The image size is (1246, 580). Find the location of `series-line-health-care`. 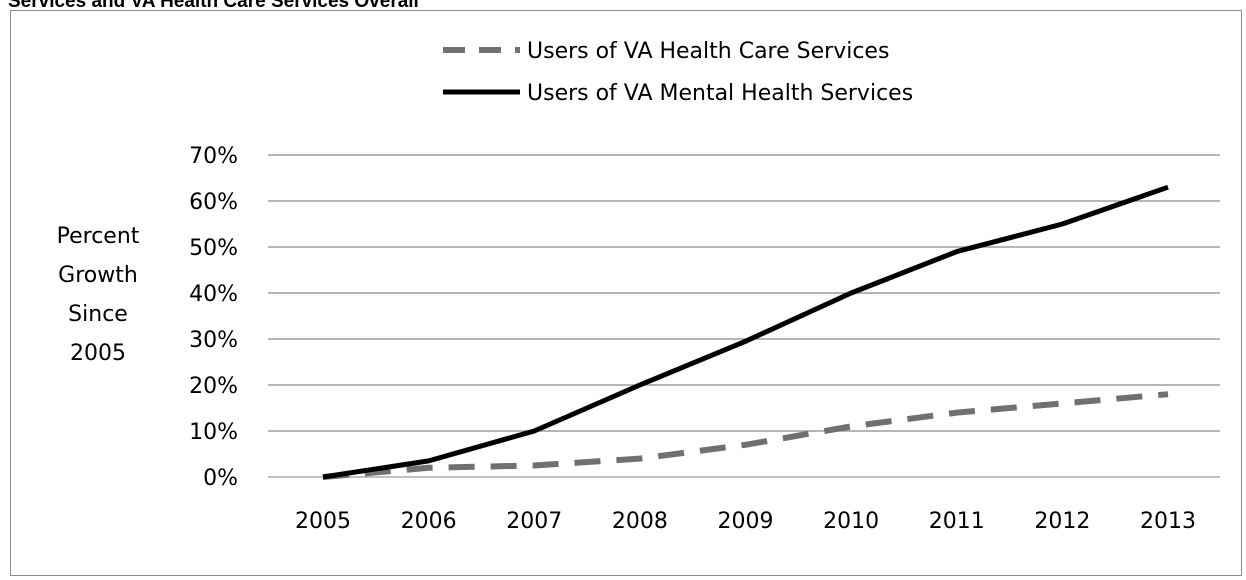

series-line-health-care is located at coordinates (745, 435).